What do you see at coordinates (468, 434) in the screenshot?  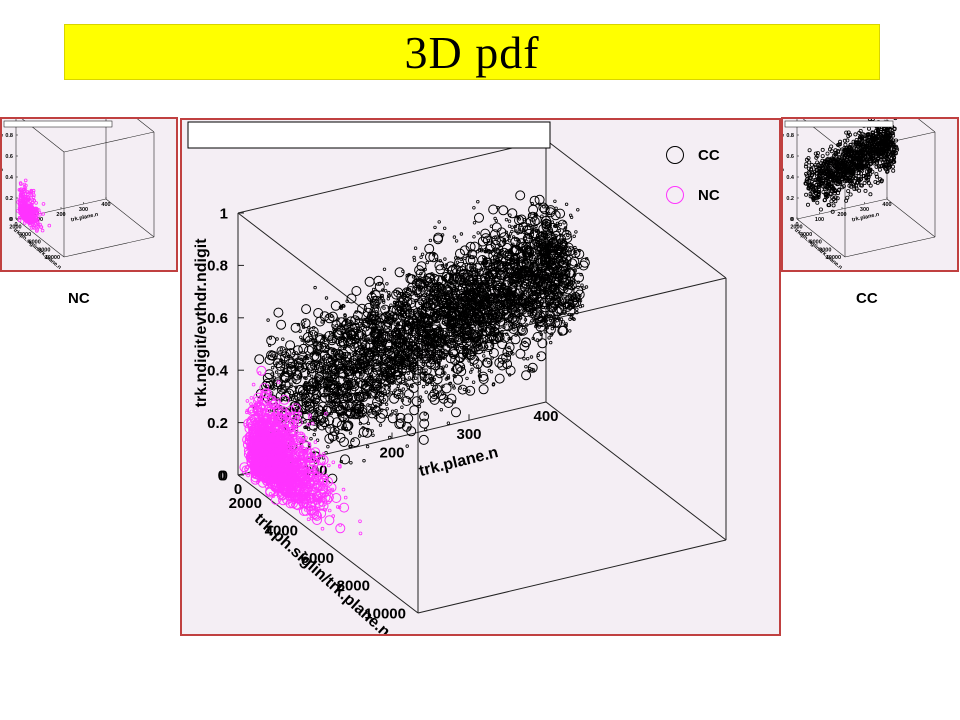 I see `x-tick-label: 300` at bounding box center [468, 434].